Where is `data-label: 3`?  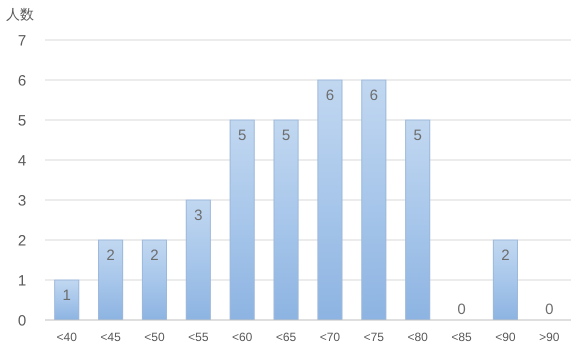
data-label: 3 is located at coordinates (198, 215).